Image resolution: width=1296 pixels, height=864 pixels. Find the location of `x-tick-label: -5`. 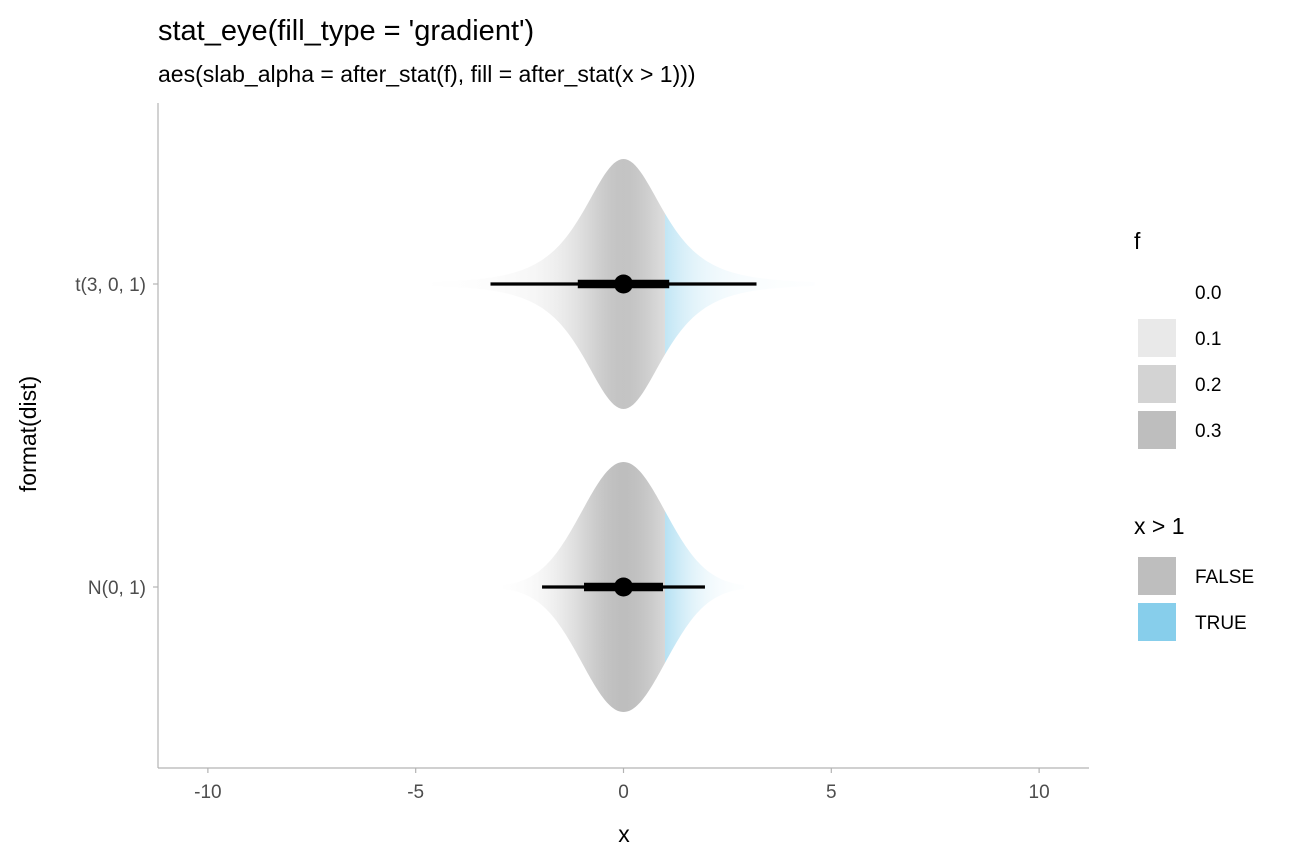

x-tick-label: -5 is located at coordinates (415, 792).